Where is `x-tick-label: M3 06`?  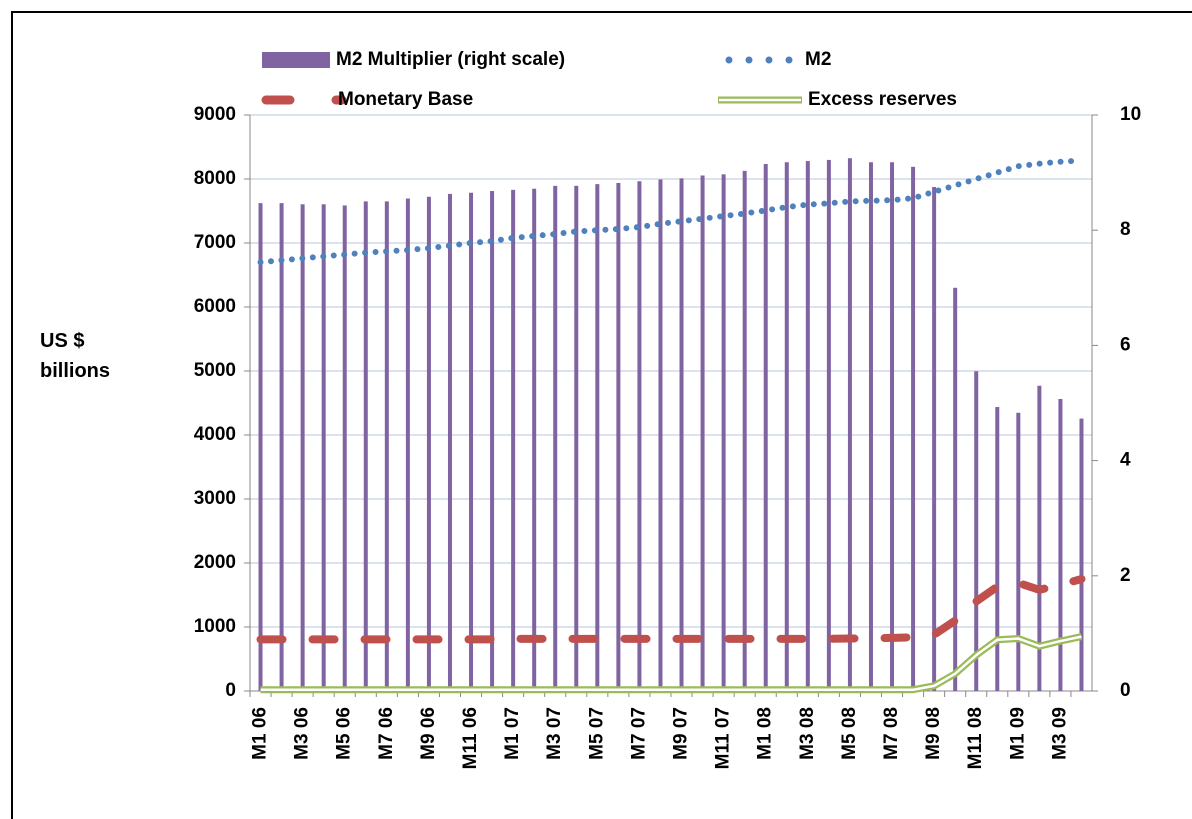
x-tick-label: M3 06 is located at coordinates (302, 733).